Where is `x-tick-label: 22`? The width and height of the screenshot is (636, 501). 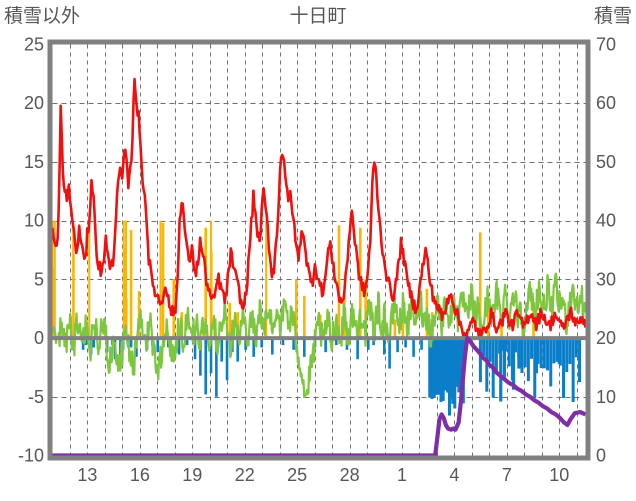 x-tick-label: 22 is located at coordinates (245, 475).